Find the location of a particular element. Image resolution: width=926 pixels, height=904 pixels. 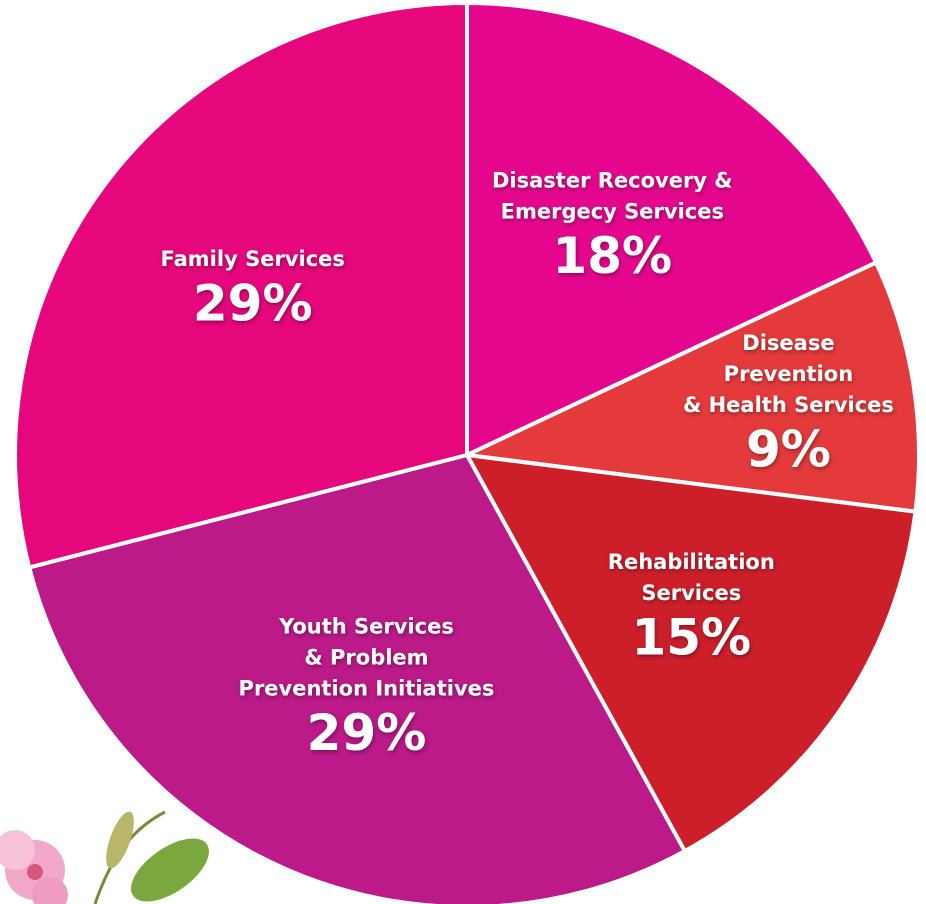

slice-label: Services is located at coordinates (691, 593).